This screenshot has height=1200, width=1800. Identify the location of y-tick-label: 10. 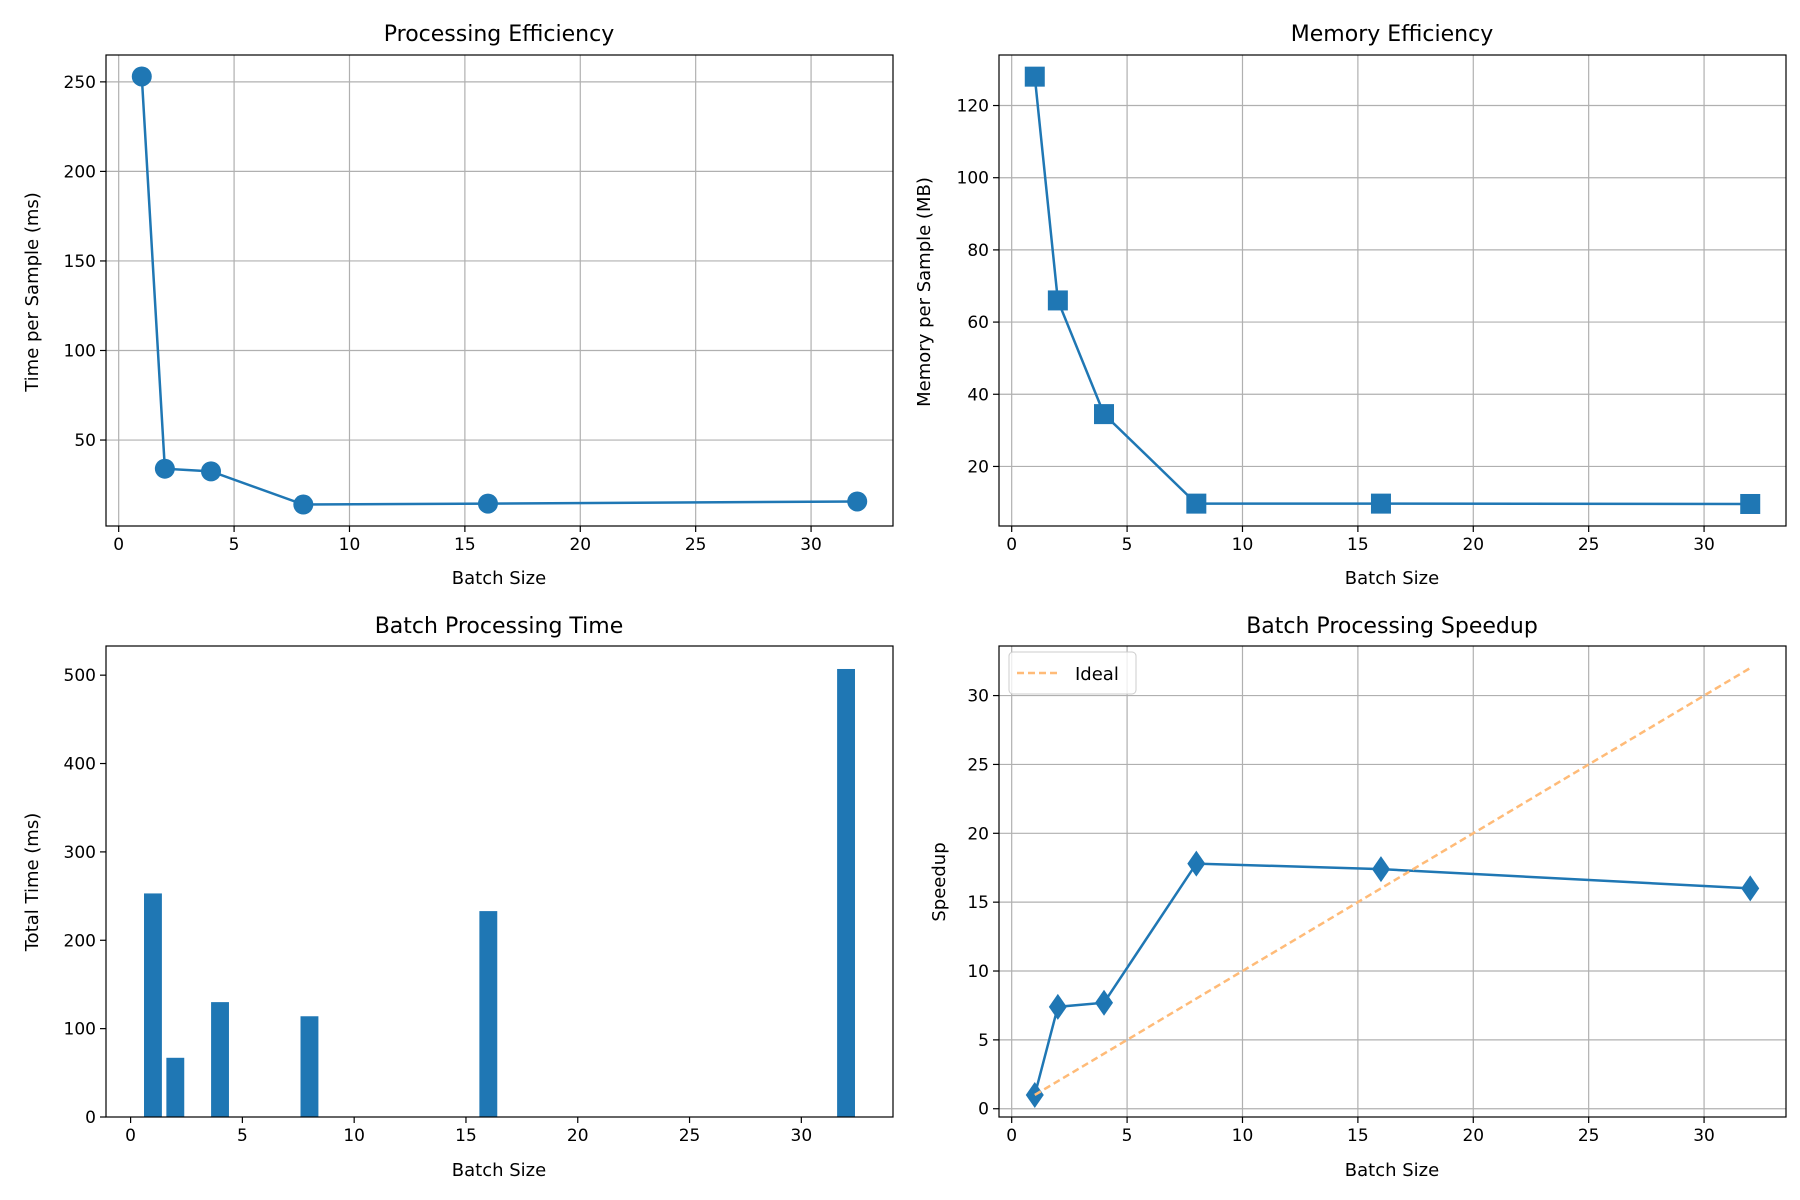
(978, 972).